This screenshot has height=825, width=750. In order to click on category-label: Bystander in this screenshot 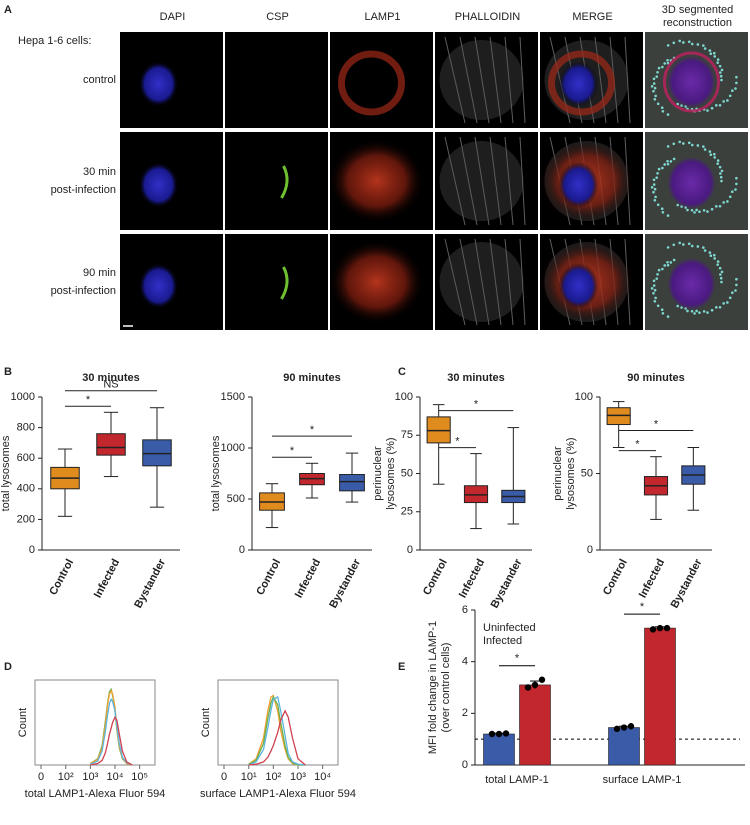, I will do `click(687, 584)`.